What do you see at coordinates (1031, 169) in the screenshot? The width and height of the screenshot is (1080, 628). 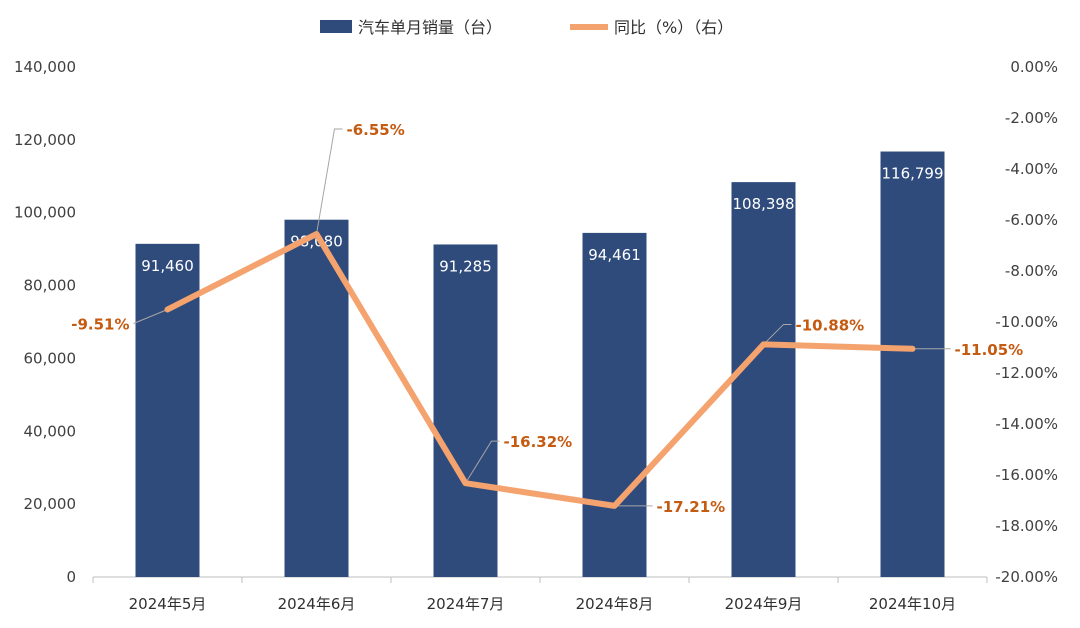 I see `right-axis-tick-label: -4.00%` at bounding box center [1031, 169].